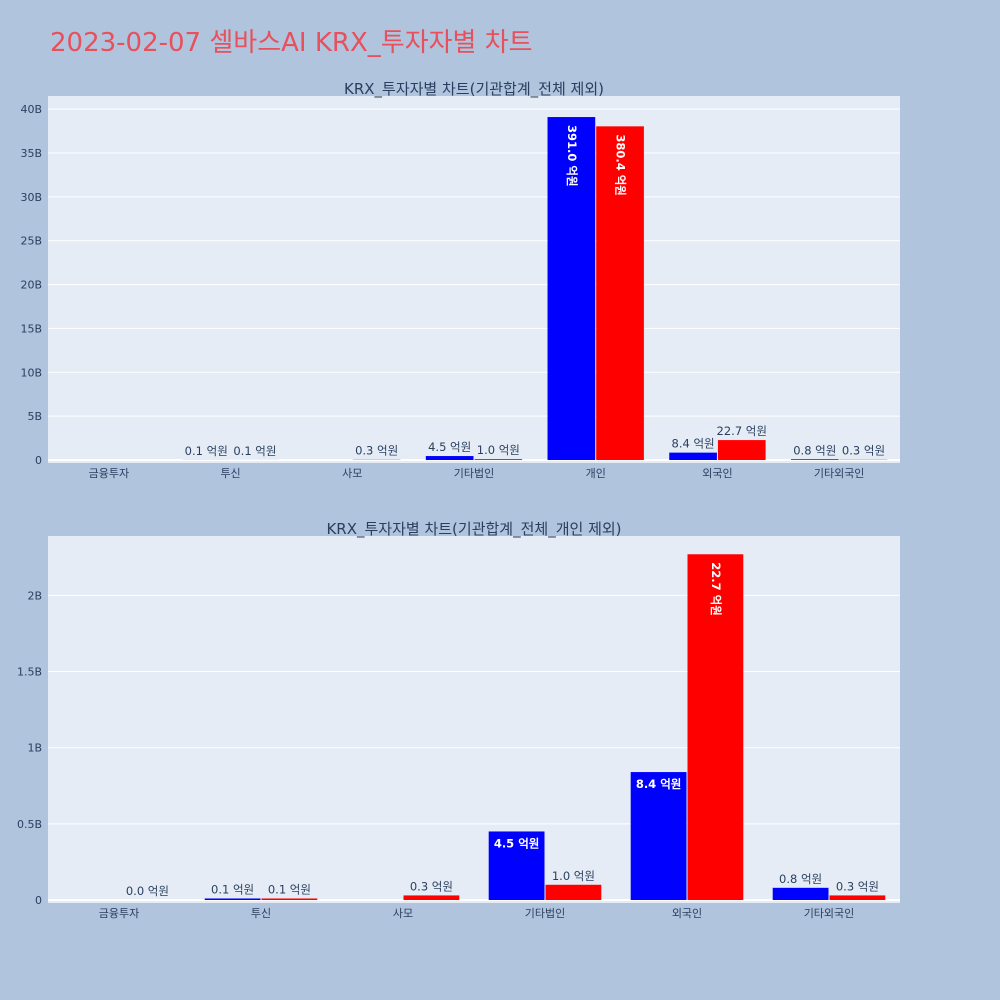  Describe the element at coordinates (596, 473) in the screenshot. I see `x-tick-label: 개인` at that location.